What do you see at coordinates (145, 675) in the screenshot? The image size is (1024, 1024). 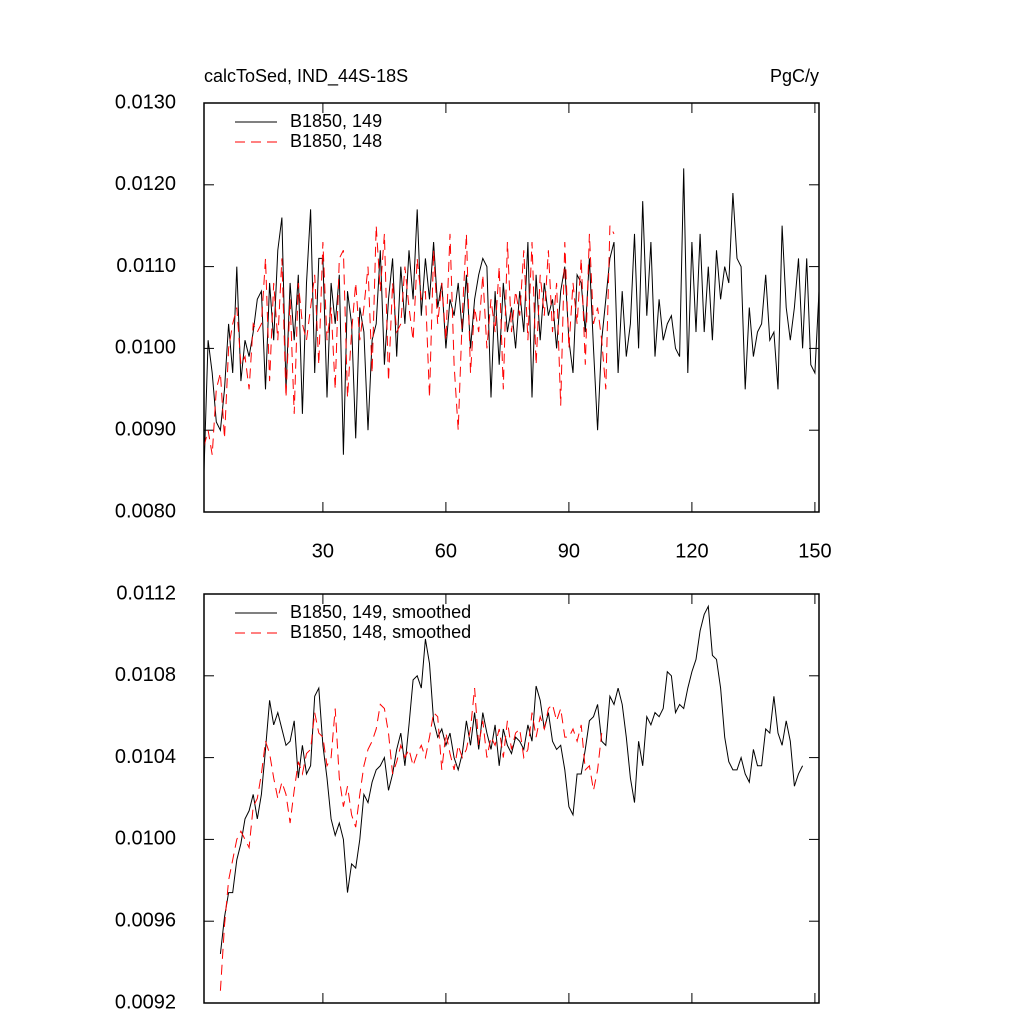 I see `y-tick-label: 0.0108` at bounding box center [145, 675].